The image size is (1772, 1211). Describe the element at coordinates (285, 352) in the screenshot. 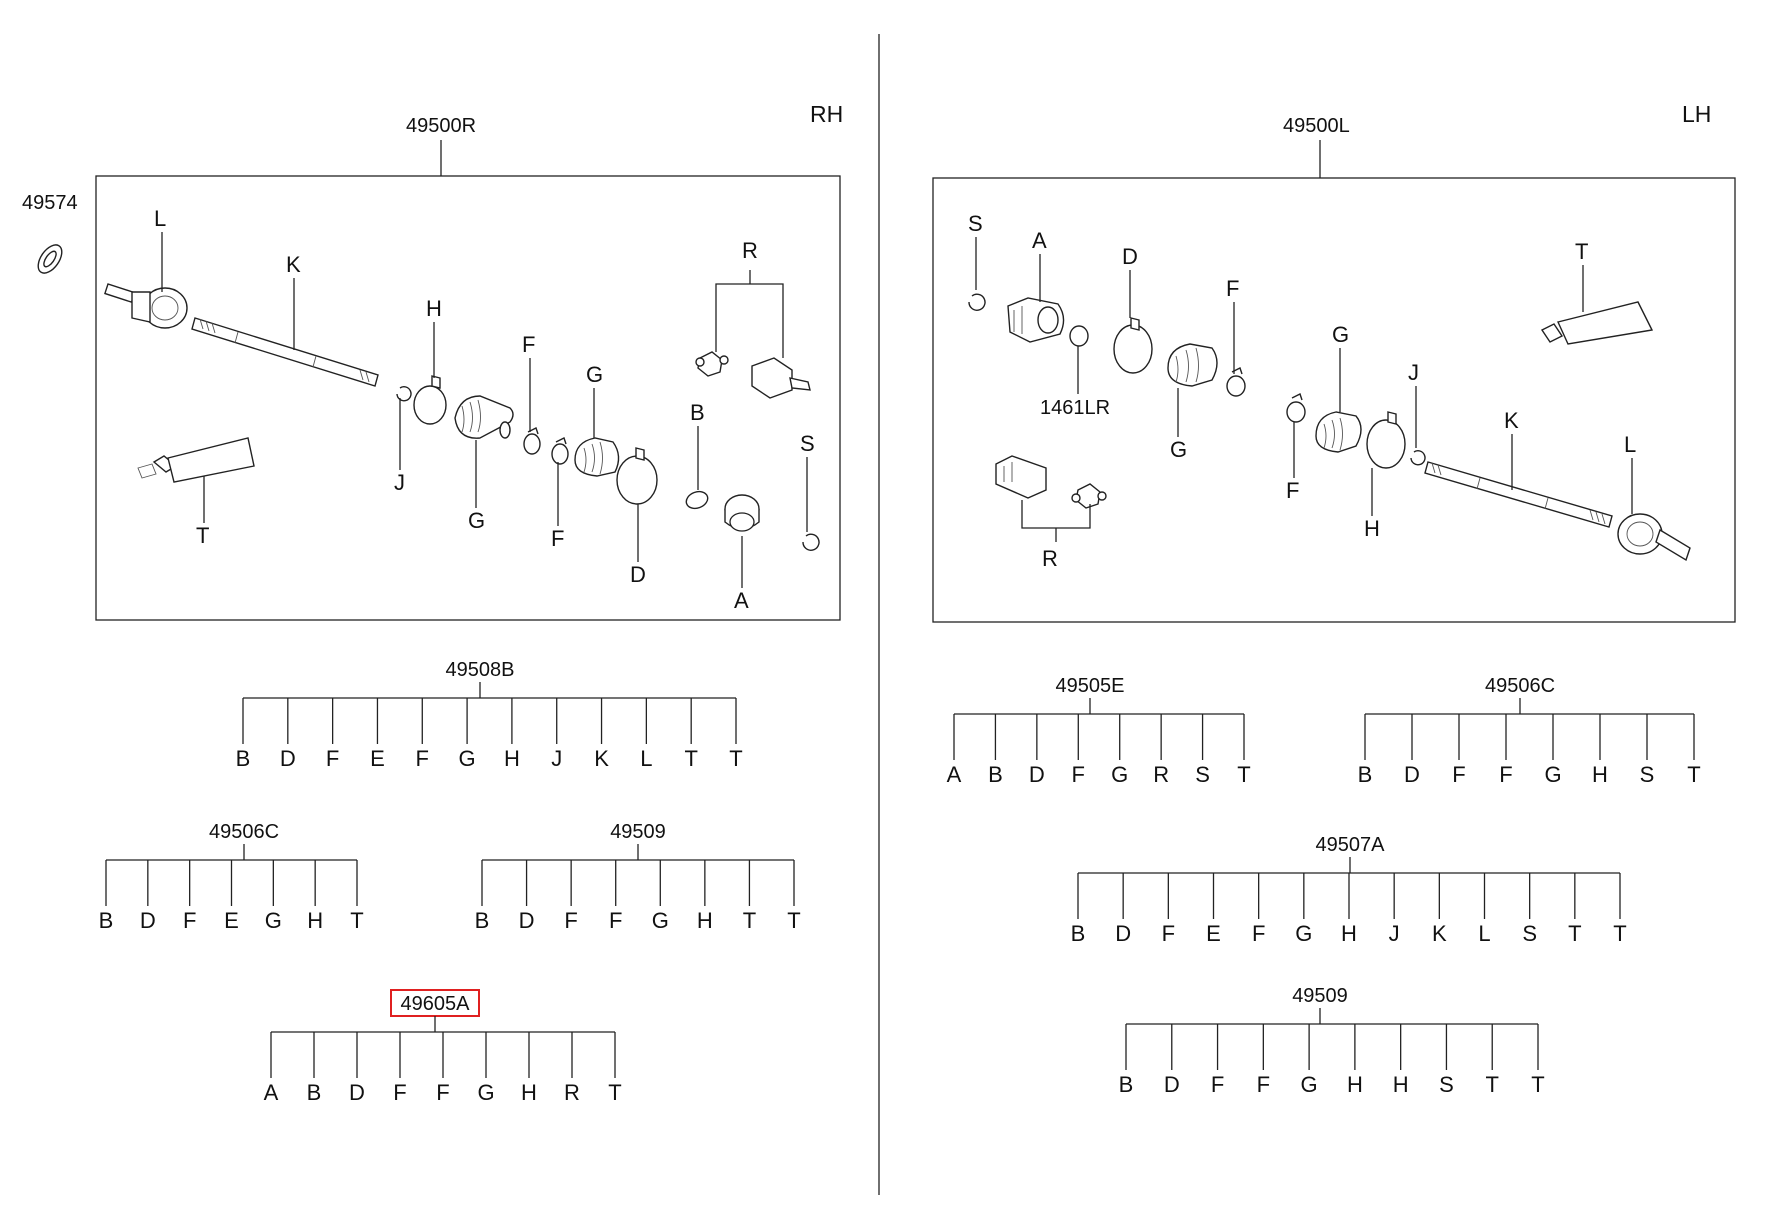

I see `rh-drive-shaft` at that location.